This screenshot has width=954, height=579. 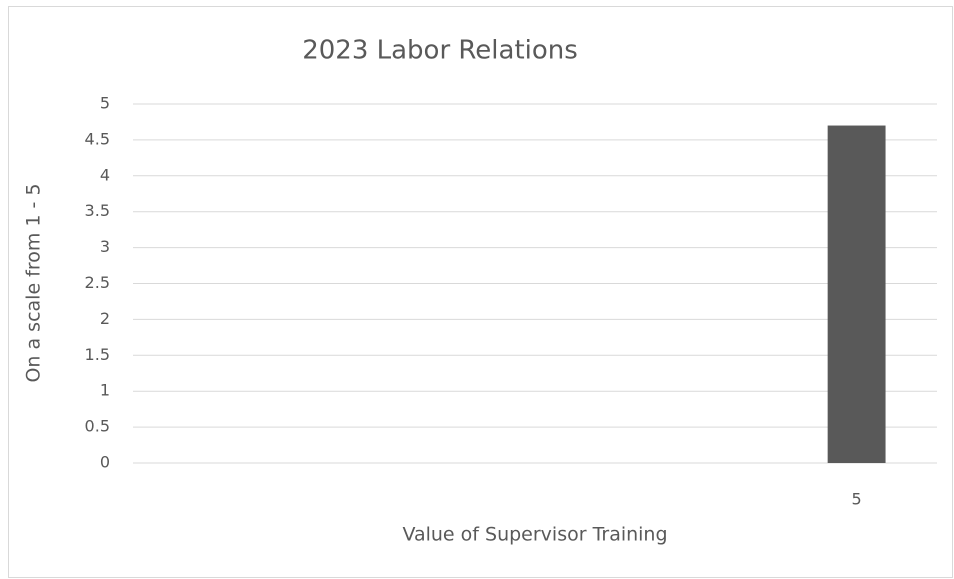 What do you see at coordinates (857, 499) in the screenshot?
I see `x-tick-label: 5` at bounding box center [857, 499].